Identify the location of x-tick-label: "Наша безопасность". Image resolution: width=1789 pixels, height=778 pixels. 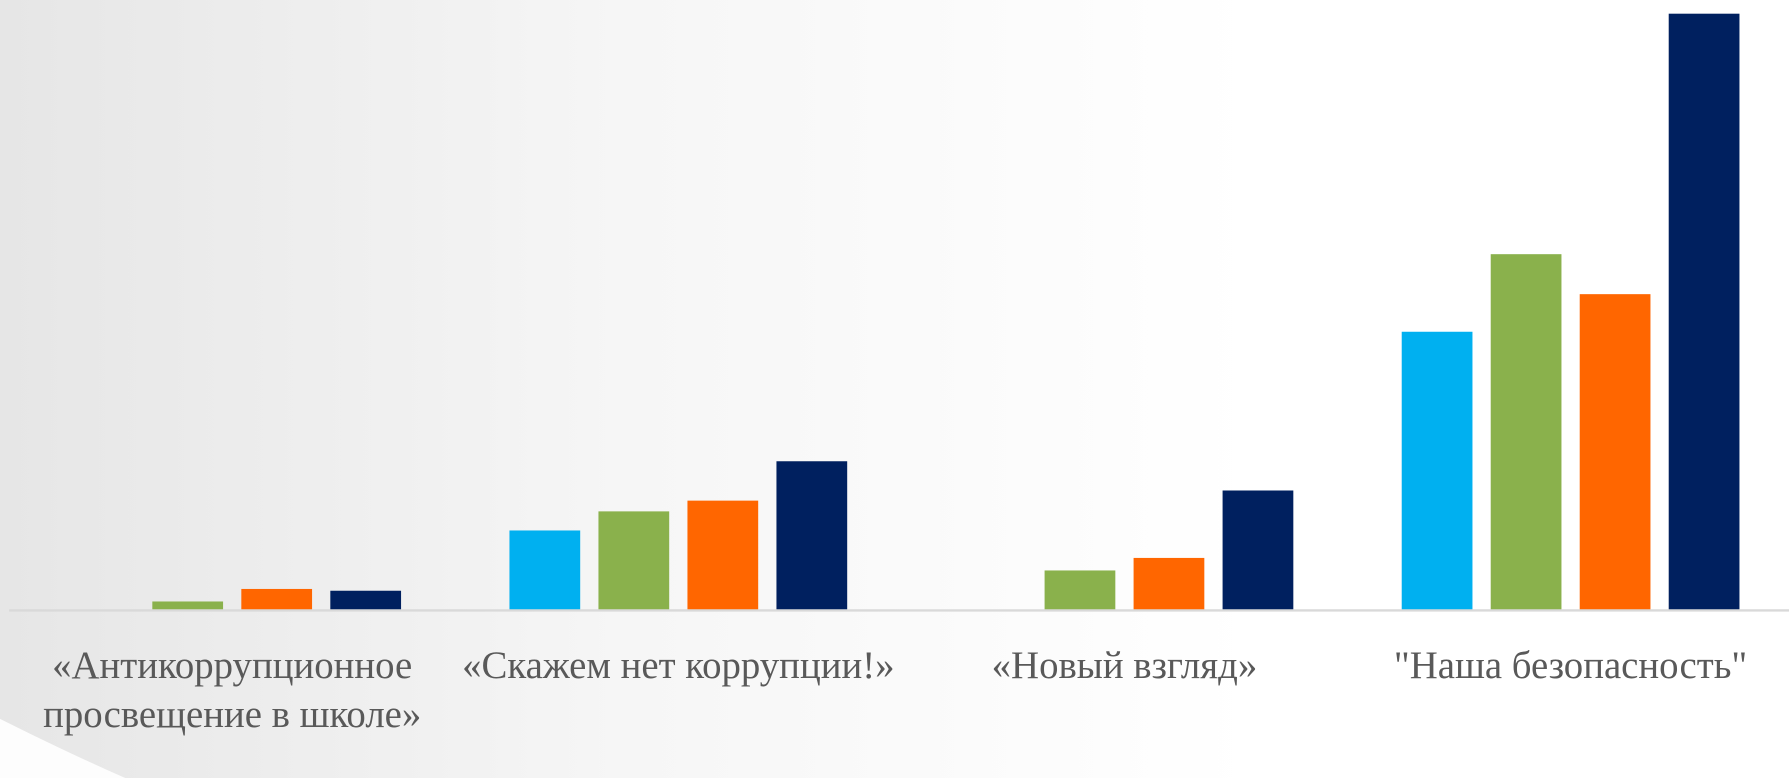
(1570, 665).